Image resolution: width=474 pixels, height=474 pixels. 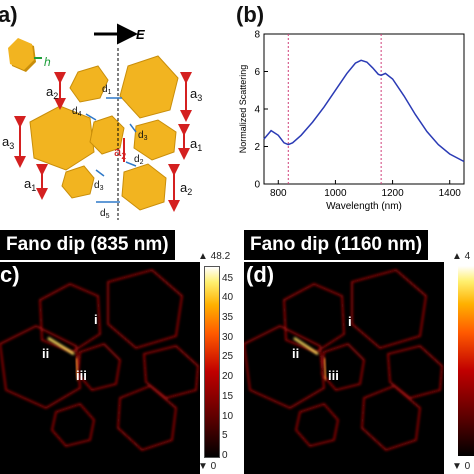 What do you see at coordinates (257, 185) in the screenshot?
I see `y-tick-label-0: 0` at bounding box center [257, 185].